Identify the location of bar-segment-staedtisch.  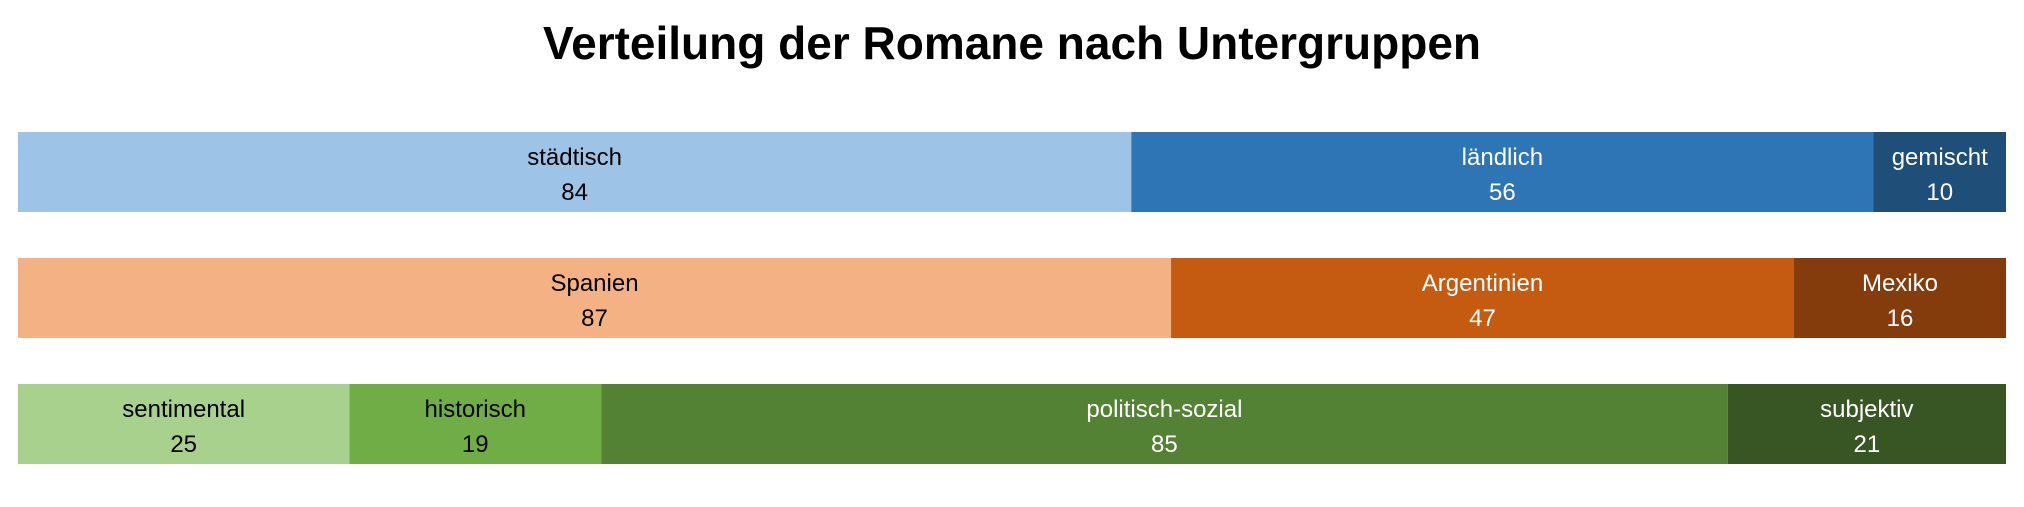
(575, 172).